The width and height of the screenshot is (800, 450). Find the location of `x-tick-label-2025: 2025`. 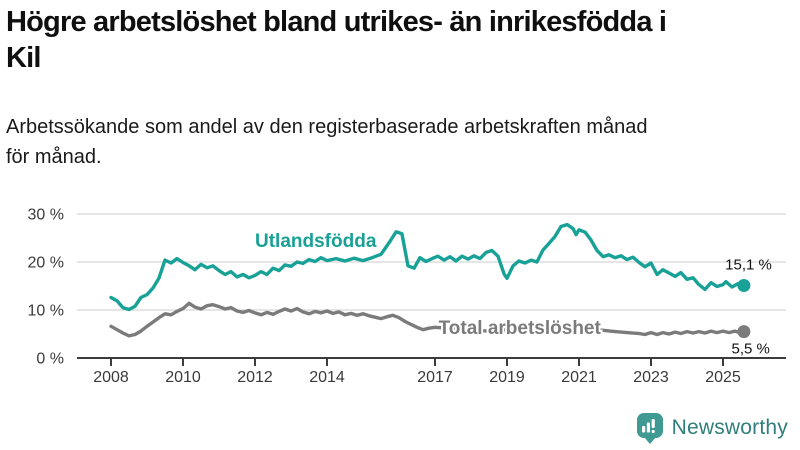

x-tick-label-2025: 2025 is located at coordinates (723, 377).